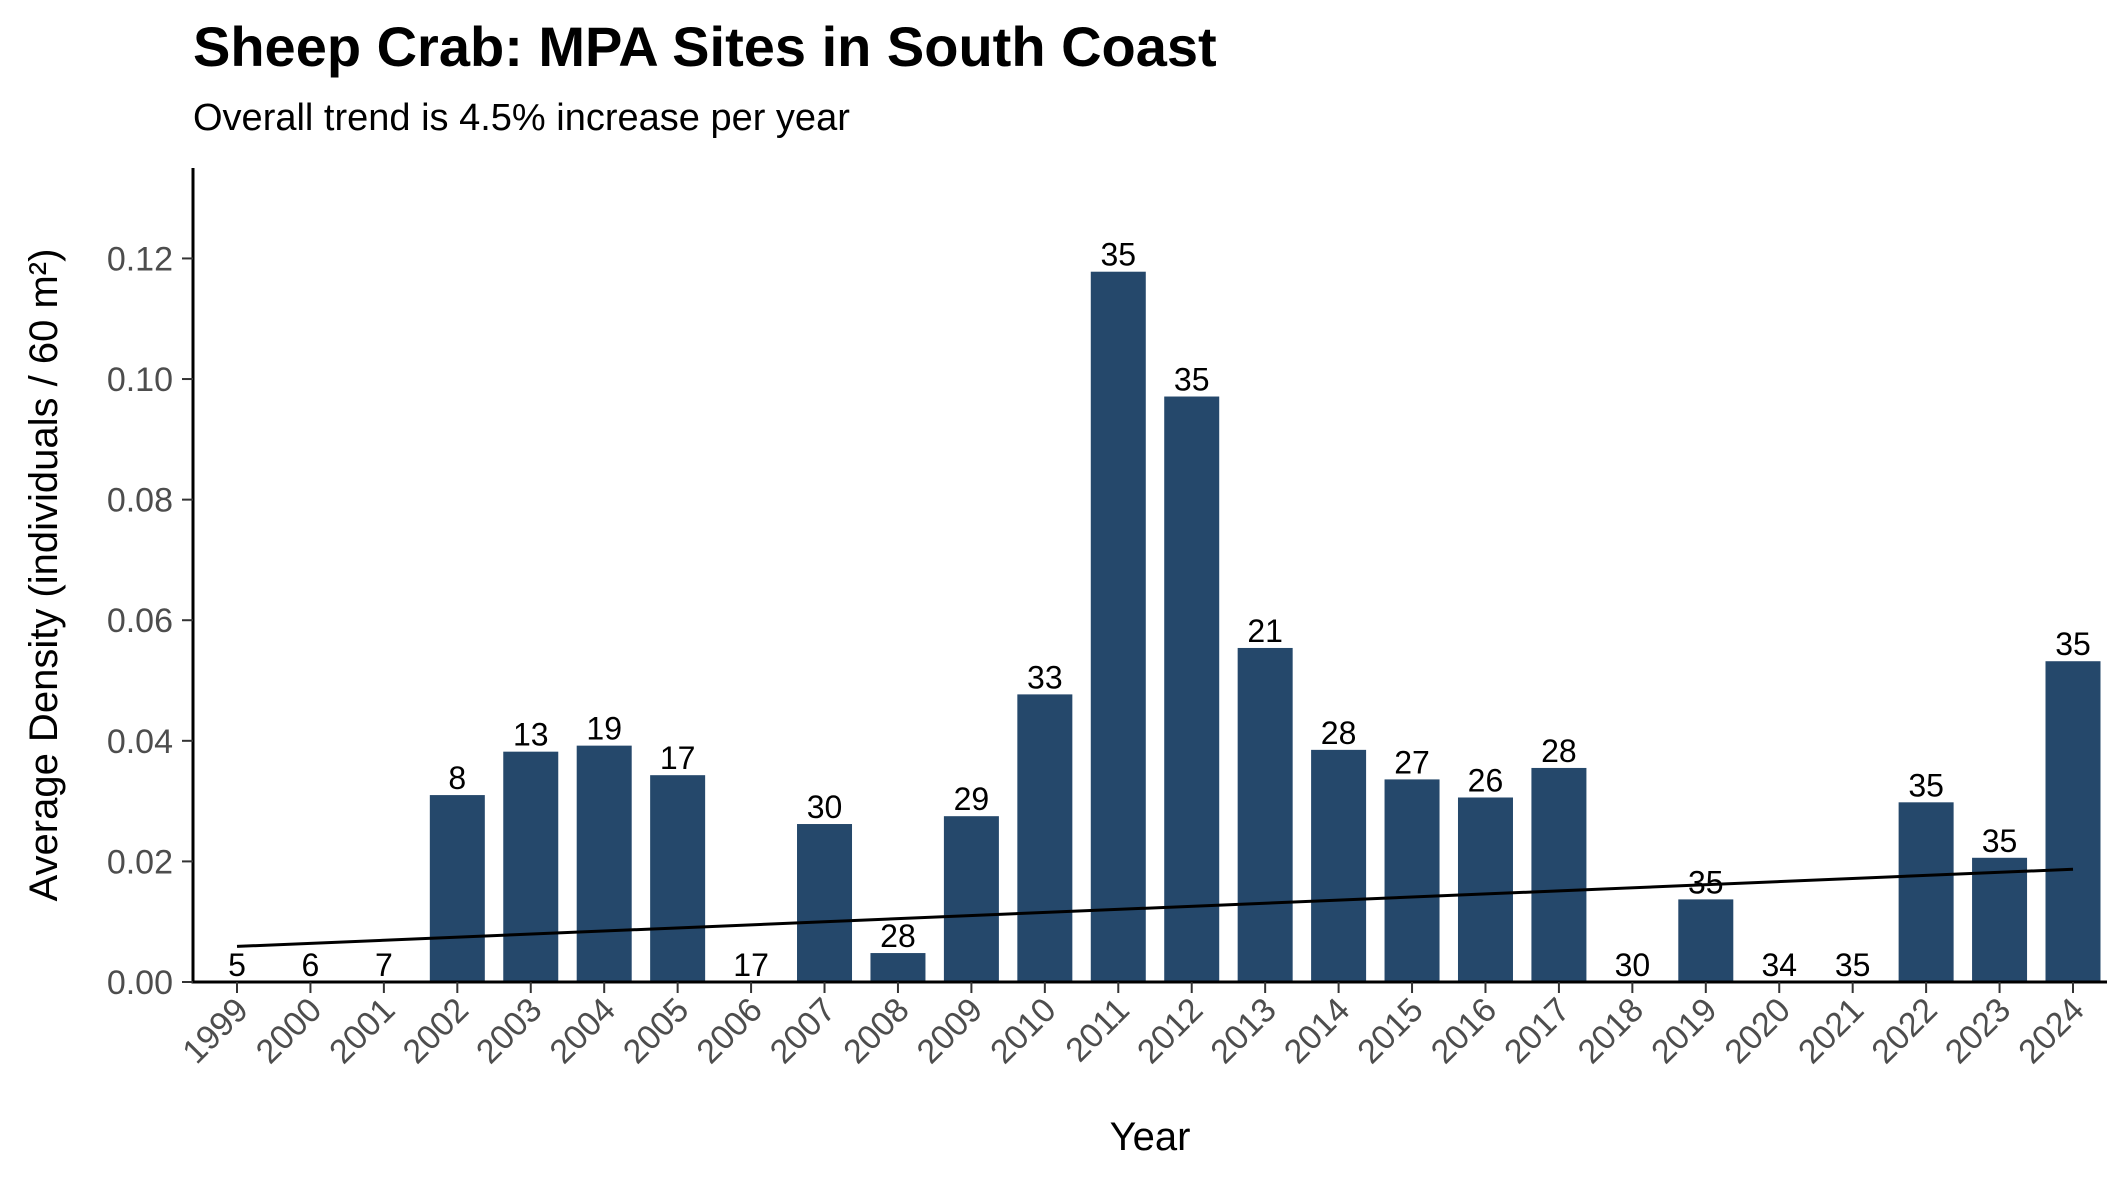 The image size is (2125, 1181). I want to click on y-tick-label: 0.00, so click(140, 983).